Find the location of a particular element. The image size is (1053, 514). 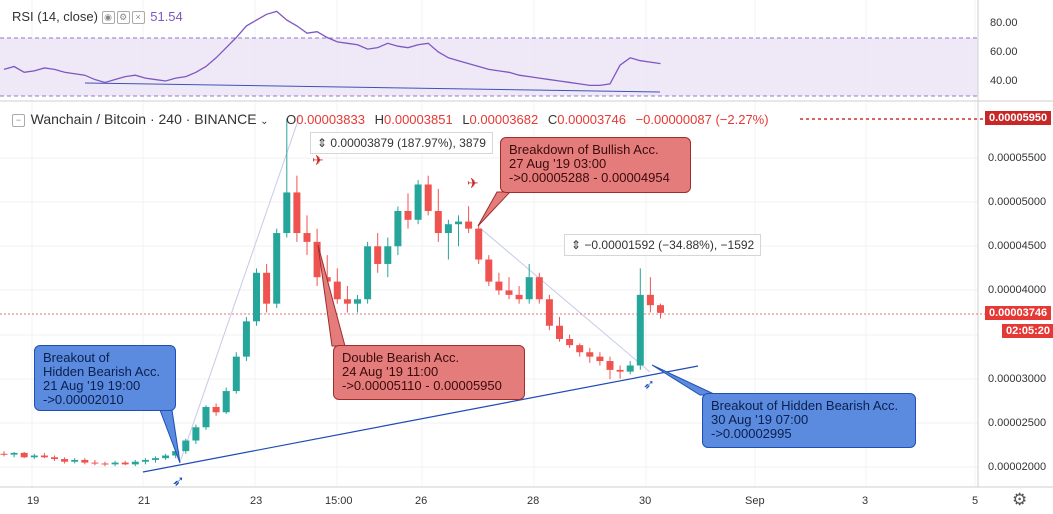

collapse-icon: − is located at coordinates (18, 121).